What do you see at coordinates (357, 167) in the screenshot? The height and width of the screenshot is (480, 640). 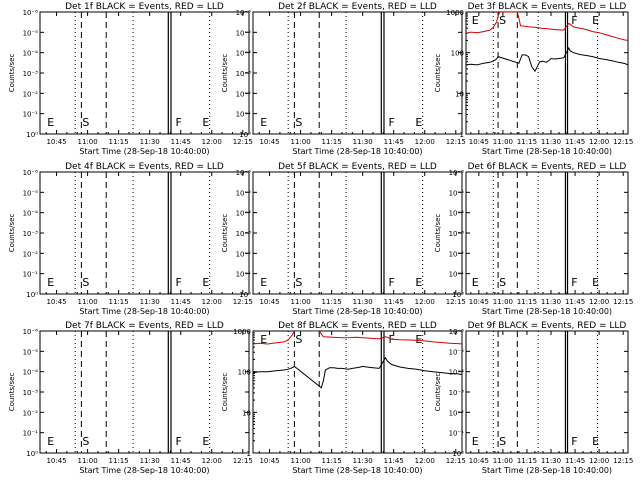 I see `panel-title: Det 5f BLACK = Events, RED = LLD` at bounding box center [357, 167].